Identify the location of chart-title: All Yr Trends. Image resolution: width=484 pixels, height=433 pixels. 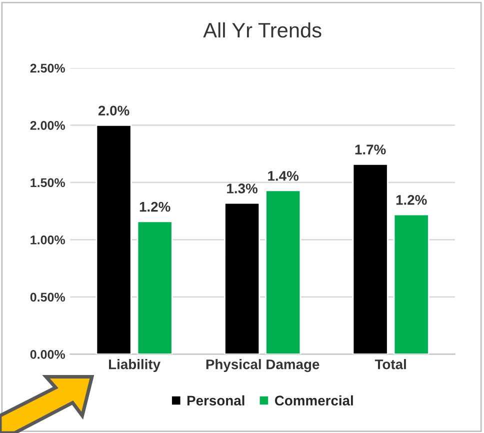
(262, 30).